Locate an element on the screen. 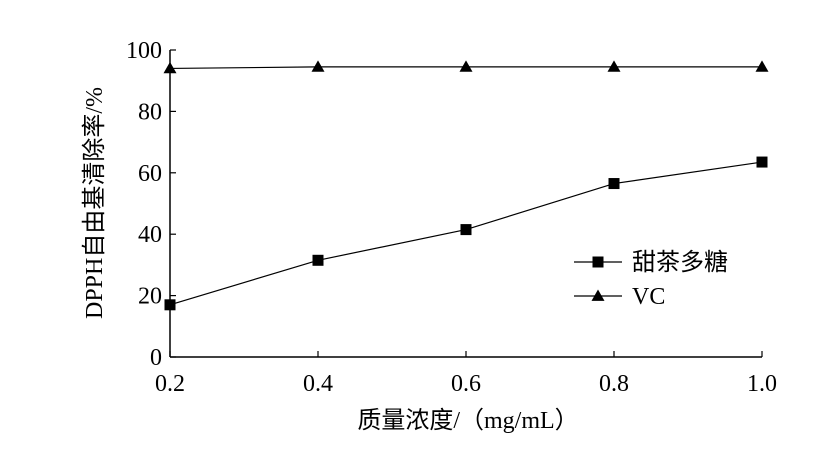  legend-marker-square is located at coordinates (598, 262).